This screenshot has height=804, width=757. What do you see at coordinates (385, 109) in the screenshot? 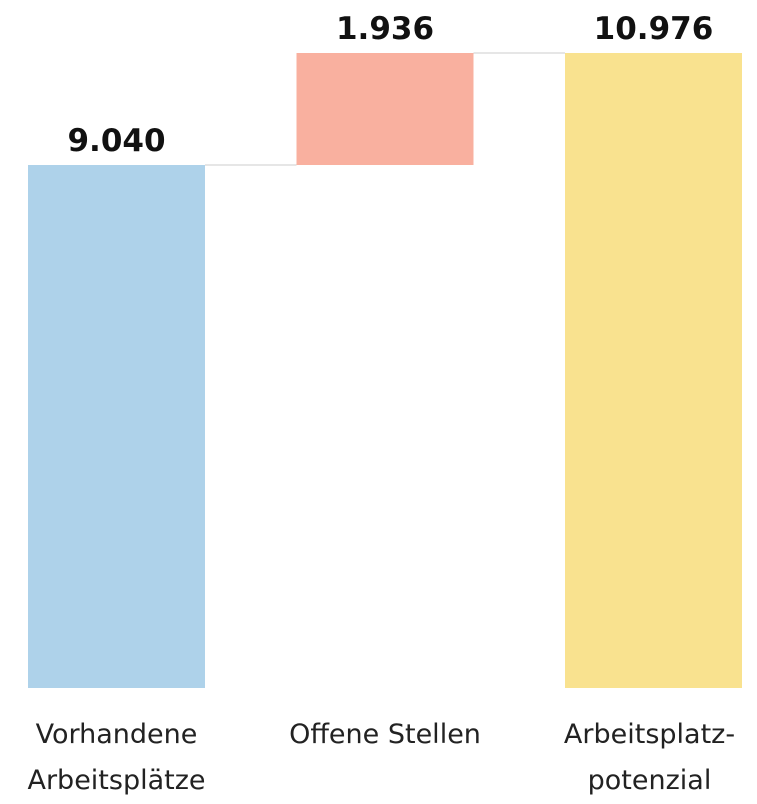
I see `bar` at bounding box center [385, 109].